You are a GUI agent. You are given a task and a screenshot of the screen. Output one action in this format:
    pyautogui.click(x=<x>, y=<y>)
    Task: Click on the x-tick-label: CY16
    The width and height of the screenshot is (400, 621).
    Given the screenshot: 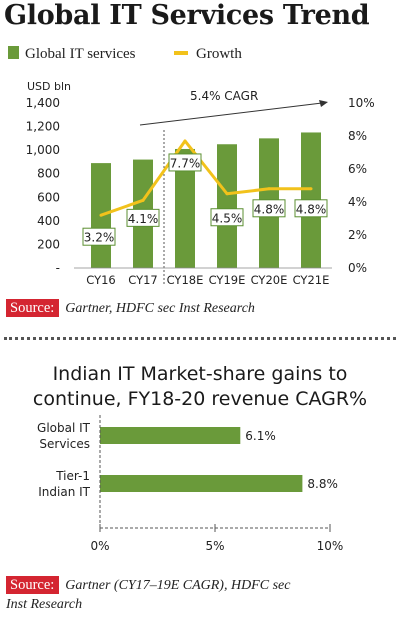 What is the action you would take?
    pyautogui.click(x=101, y=280)
    